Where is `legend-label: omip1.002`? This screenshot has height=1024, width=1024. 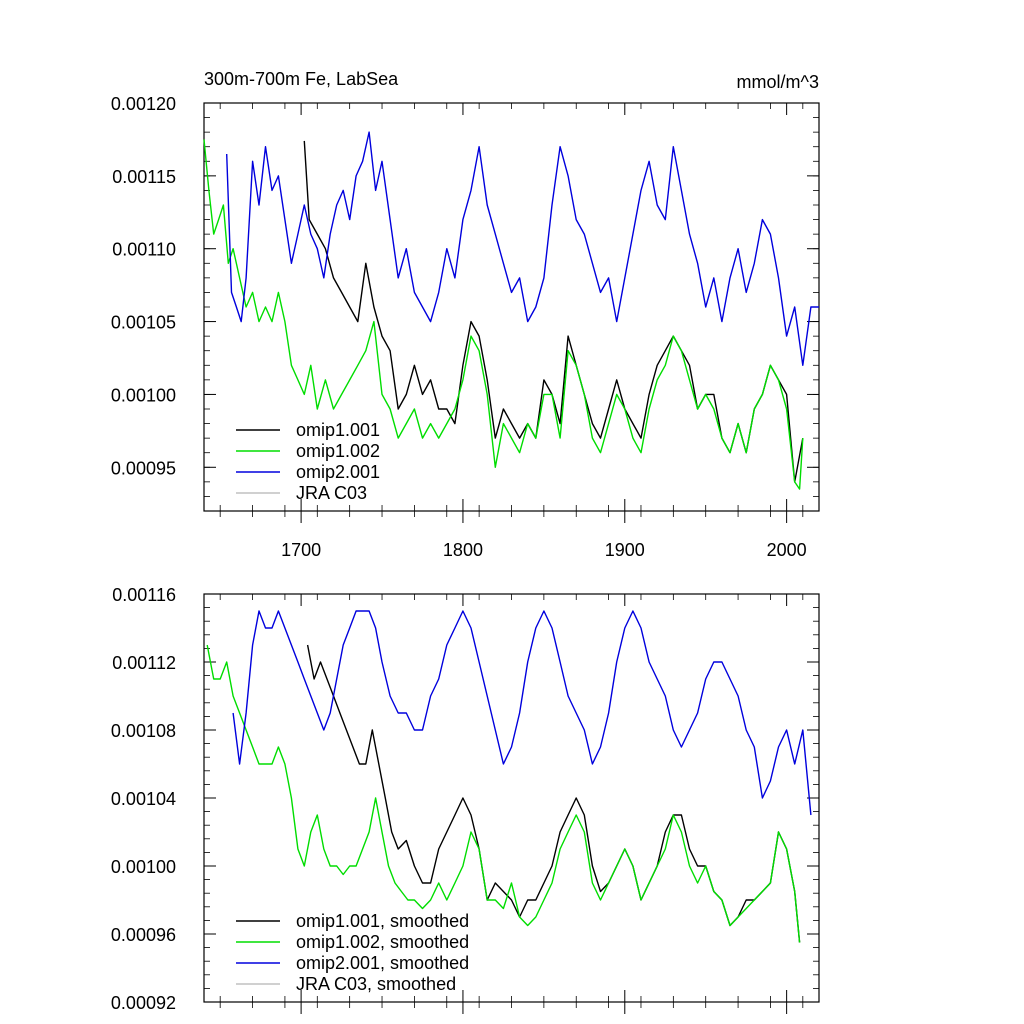
legend-label: omip1.002 is located at coordinates (338, 451).